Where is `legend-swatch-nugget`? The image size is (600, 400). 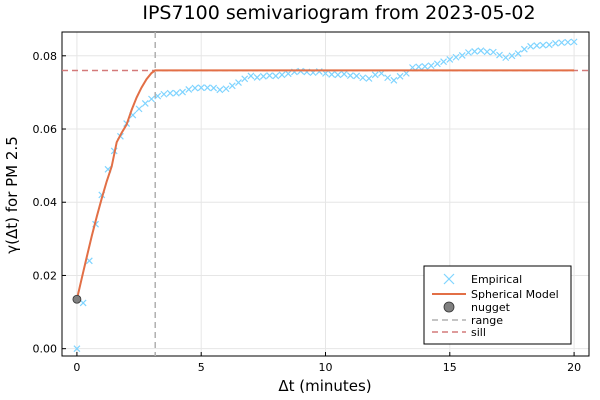
legend-swatch-nugget is located at coordinates (449, 307).